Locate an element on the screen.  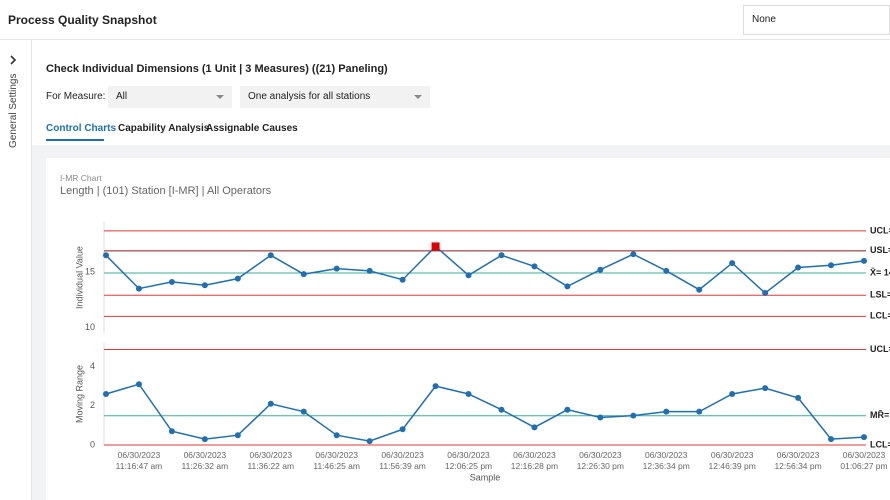
header: Process Quality Snapshot None is located at coordinates (445, 20).